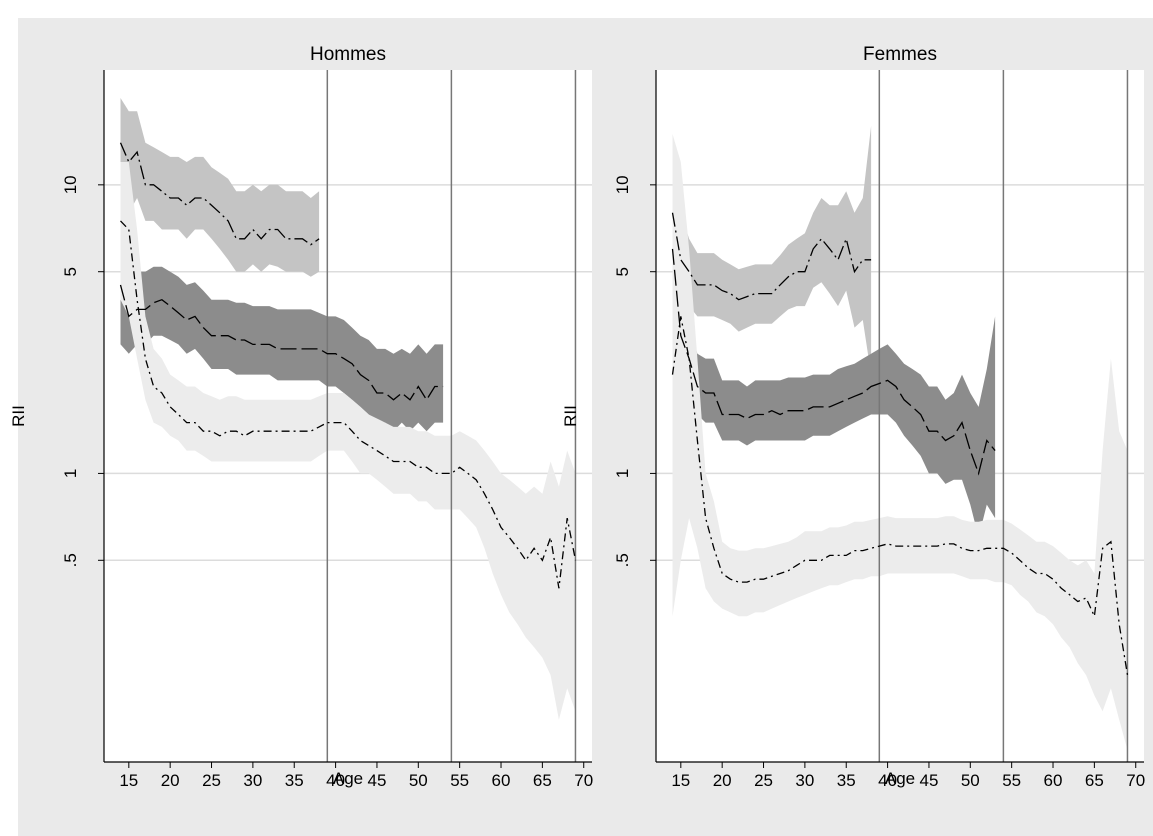 This screenshot has width=1153, height=836. What do you see at coordinates (348, 778) in the screenshot?
I see `x-axis-label-hommes: Age` at bounding box center [348, 778].